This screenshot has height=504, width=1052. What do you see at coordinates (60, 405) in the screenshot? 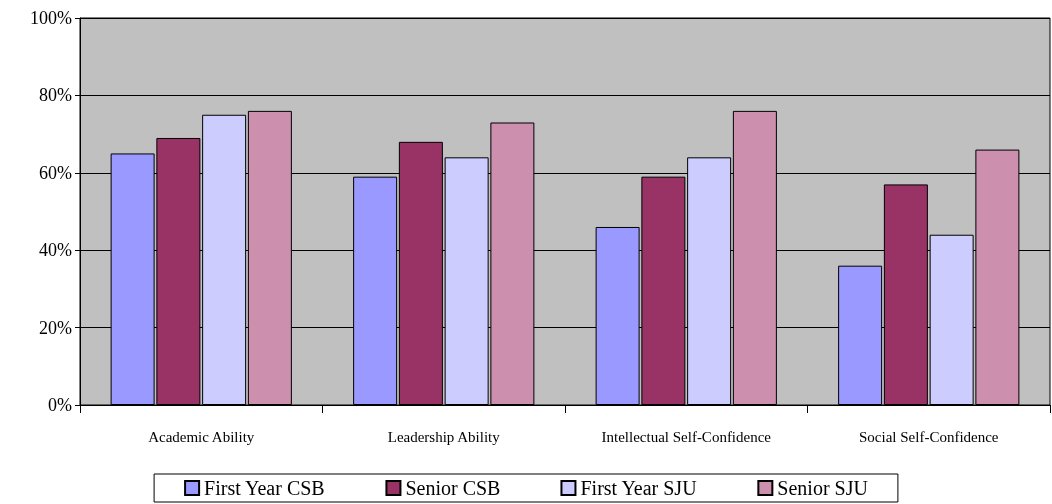
I see `y-tick-label: 0%` at bounding box center [60, 405].